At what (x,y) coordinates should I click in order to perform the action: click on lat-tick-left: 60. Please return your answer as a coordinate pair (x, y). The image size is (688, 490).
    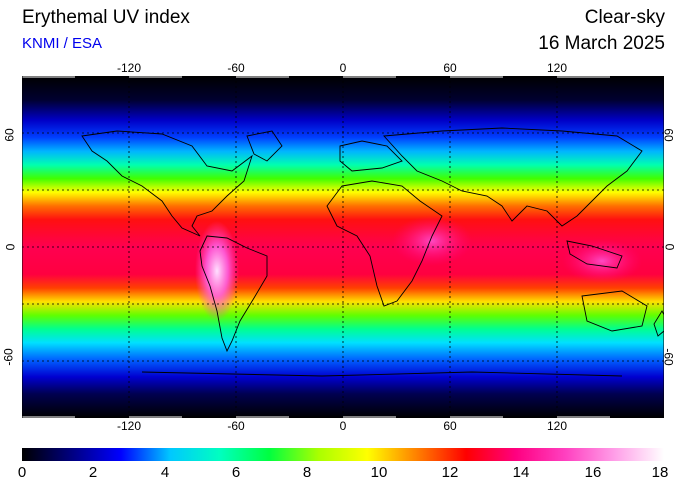
    Looking at the image, I should click on (9, 135).